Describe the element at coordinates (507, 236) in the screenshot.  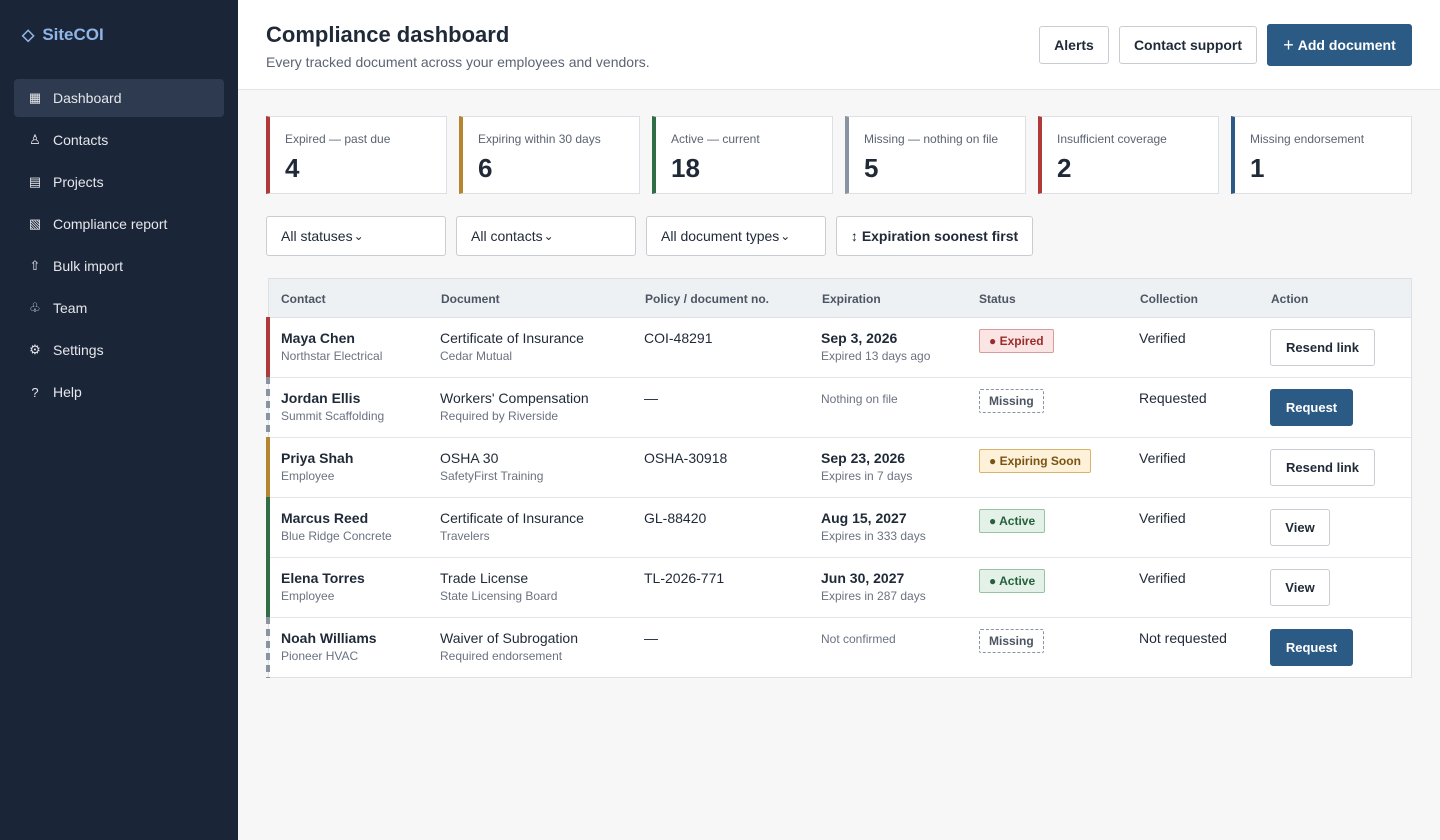
I see `contacts-filter-value: All contacts` at that location.